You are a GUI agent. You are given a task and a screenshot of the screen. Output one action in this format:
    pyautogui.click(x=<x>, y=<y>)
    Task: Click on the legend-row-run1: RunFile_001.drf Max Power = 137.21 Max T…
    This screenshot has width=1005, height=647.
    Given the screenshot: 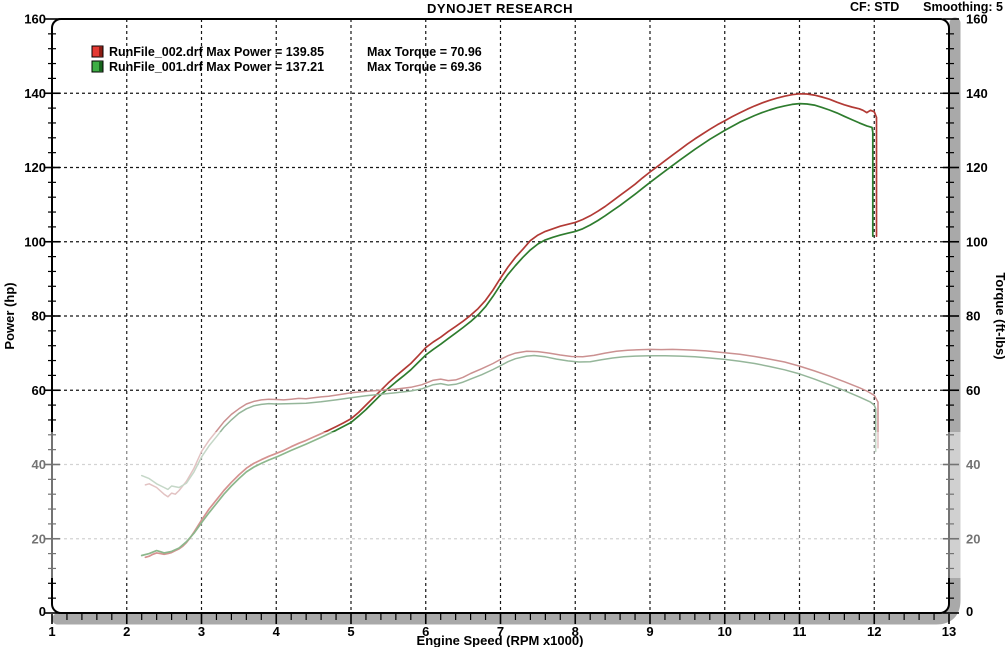 What is the action you would take?
    pyautogui.click(x=286, y=67)
    